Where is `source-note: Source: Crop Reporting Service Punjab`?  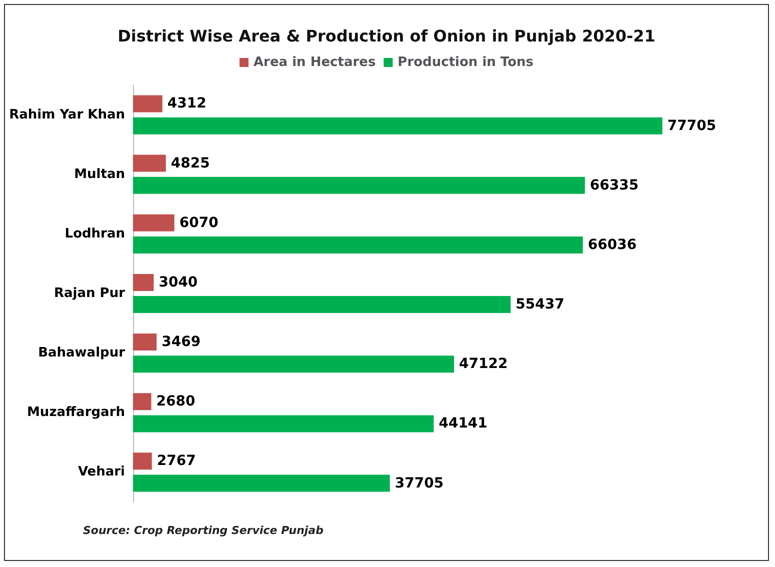 source-note: Source: Crop Reporting Service Punjab is located at coordinates (203, 530).